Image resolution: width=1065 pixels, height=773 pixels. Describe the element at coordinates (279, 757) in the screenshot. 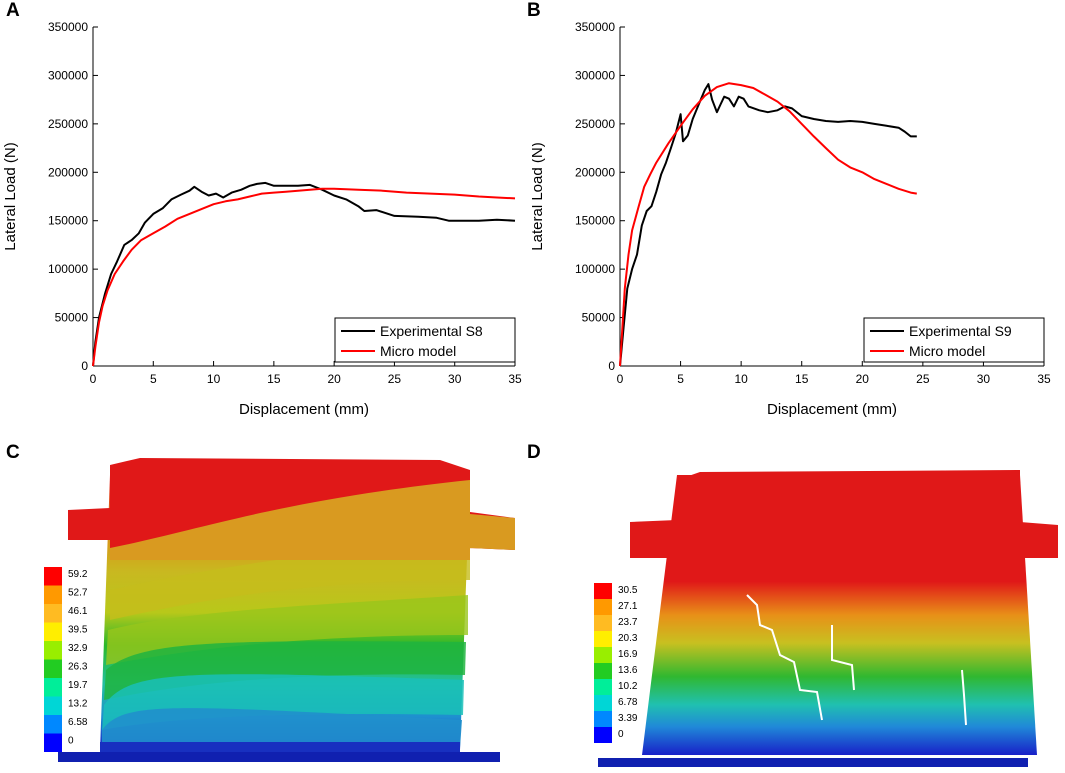

I see `base-slab-c` at that location.